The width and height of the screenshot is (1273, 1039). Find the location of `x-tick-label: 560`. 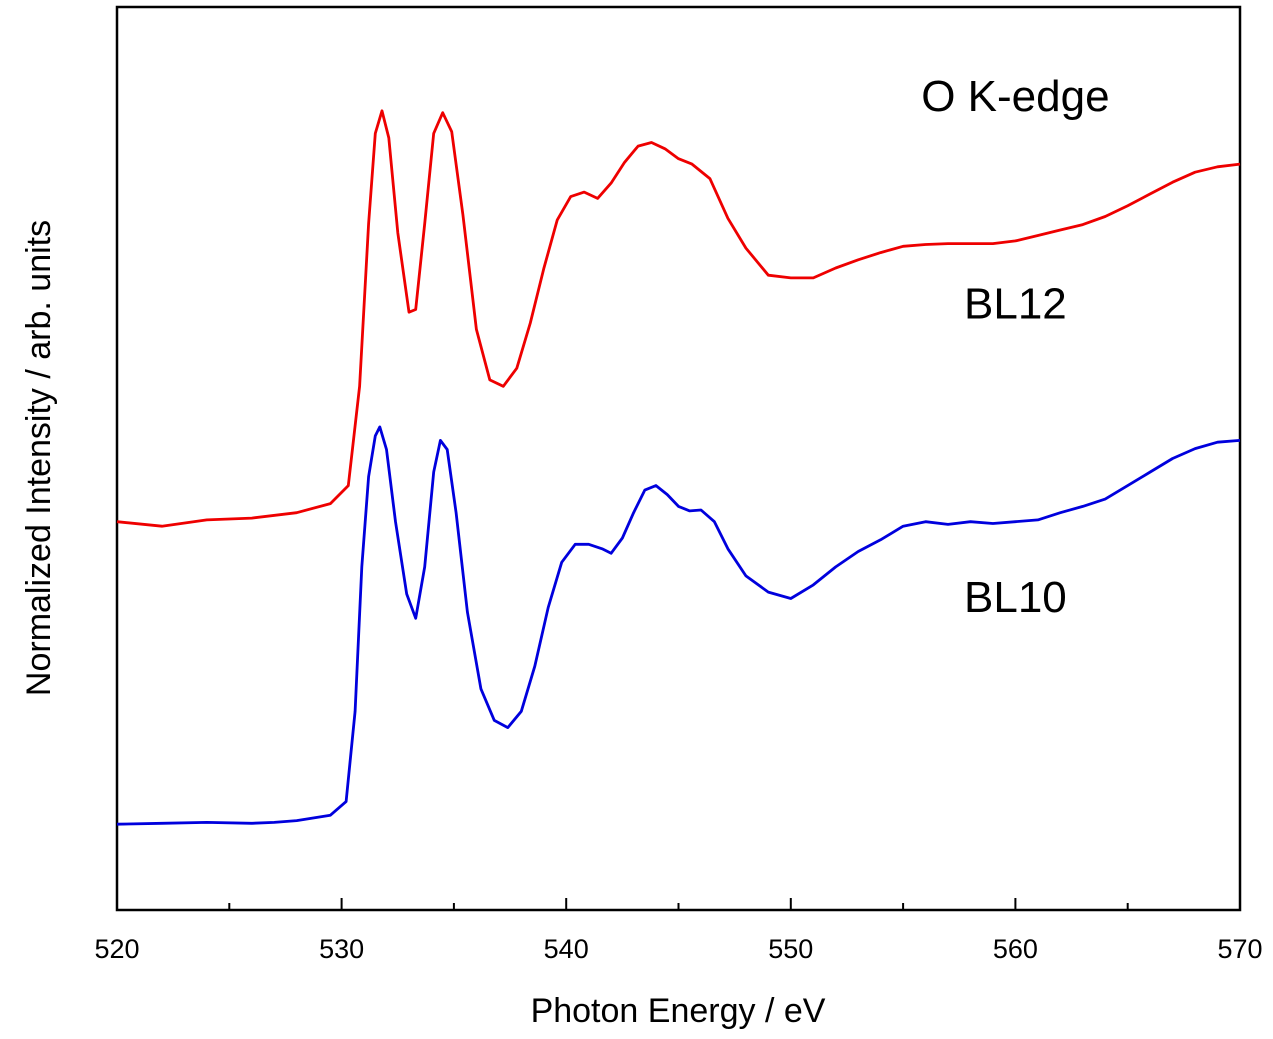

x-tick-label: 560 is located at coordinates (1015, 949).